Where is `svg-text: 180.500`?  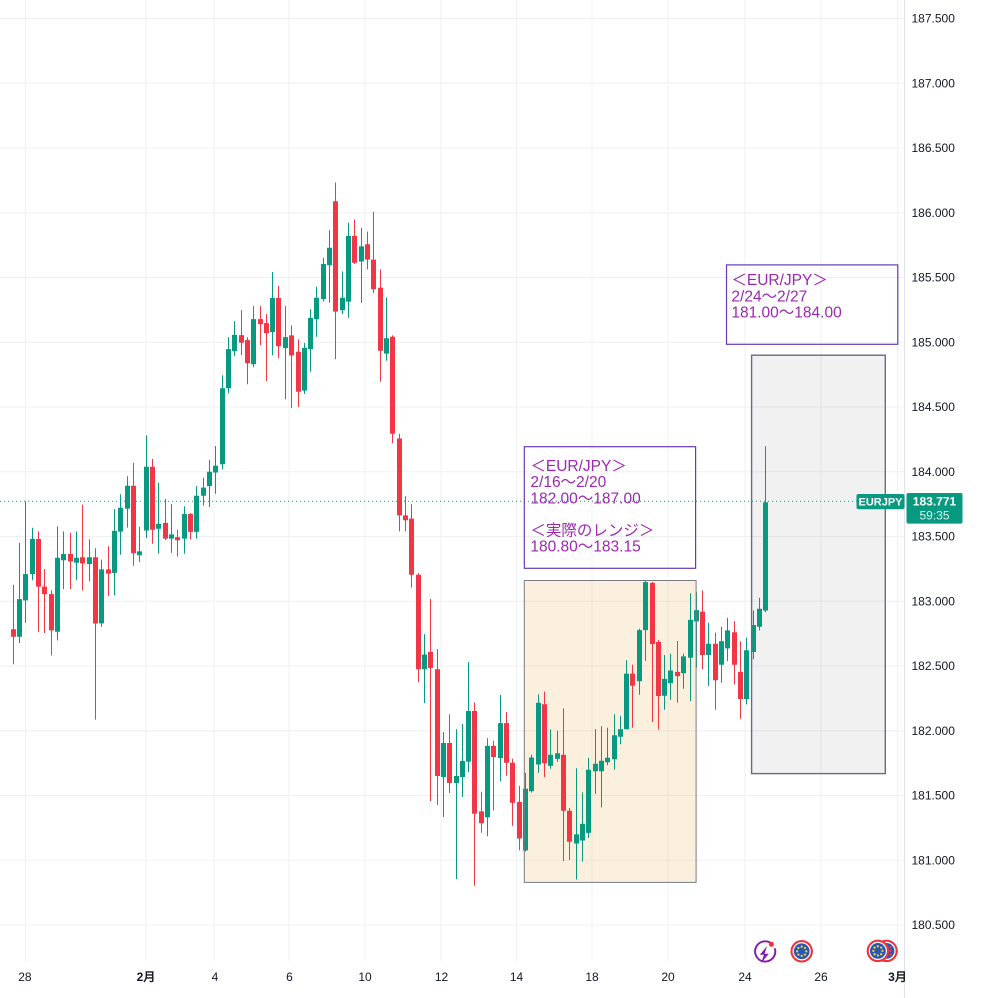
svg-text: 180.500 is located at coordinates (934, 925).